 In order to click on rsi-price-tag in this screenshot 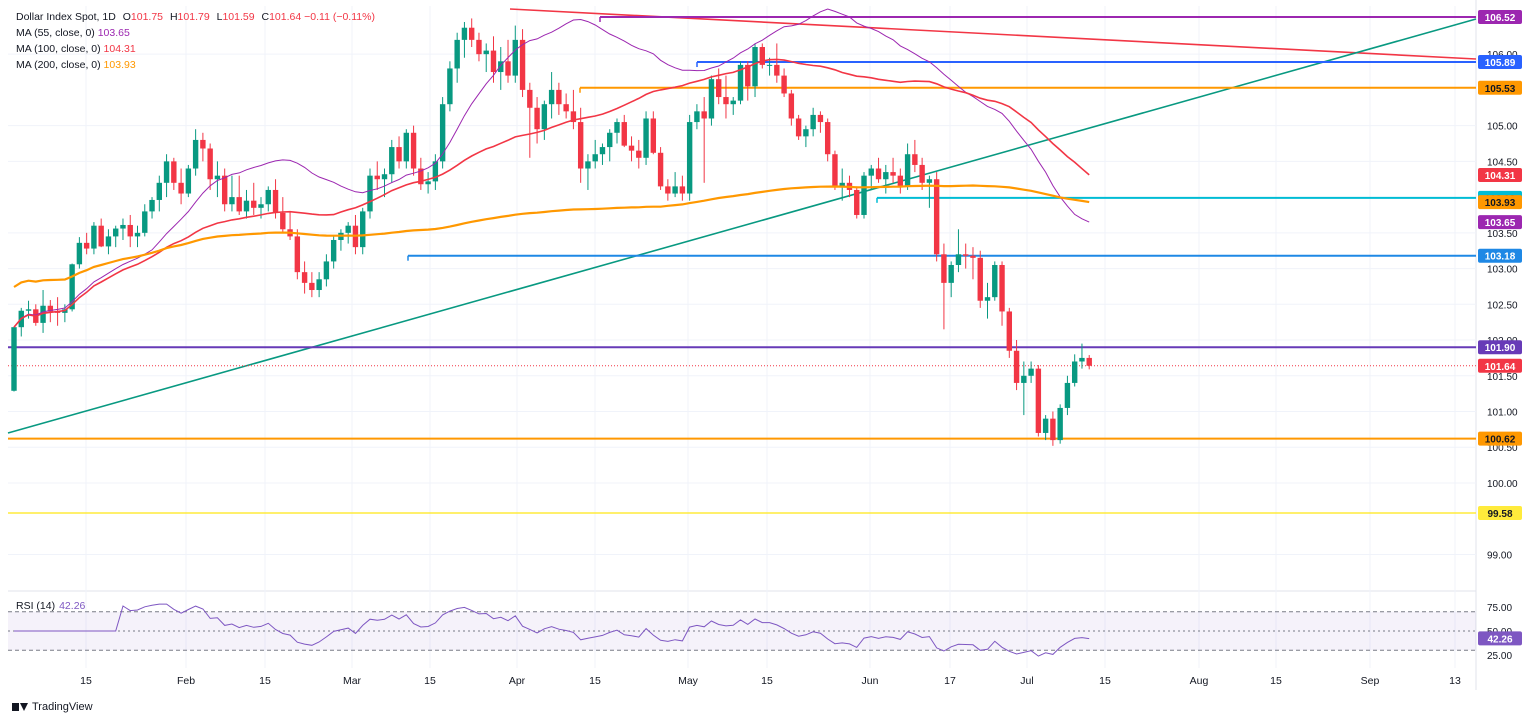, I will do `click(1500, 638)`.